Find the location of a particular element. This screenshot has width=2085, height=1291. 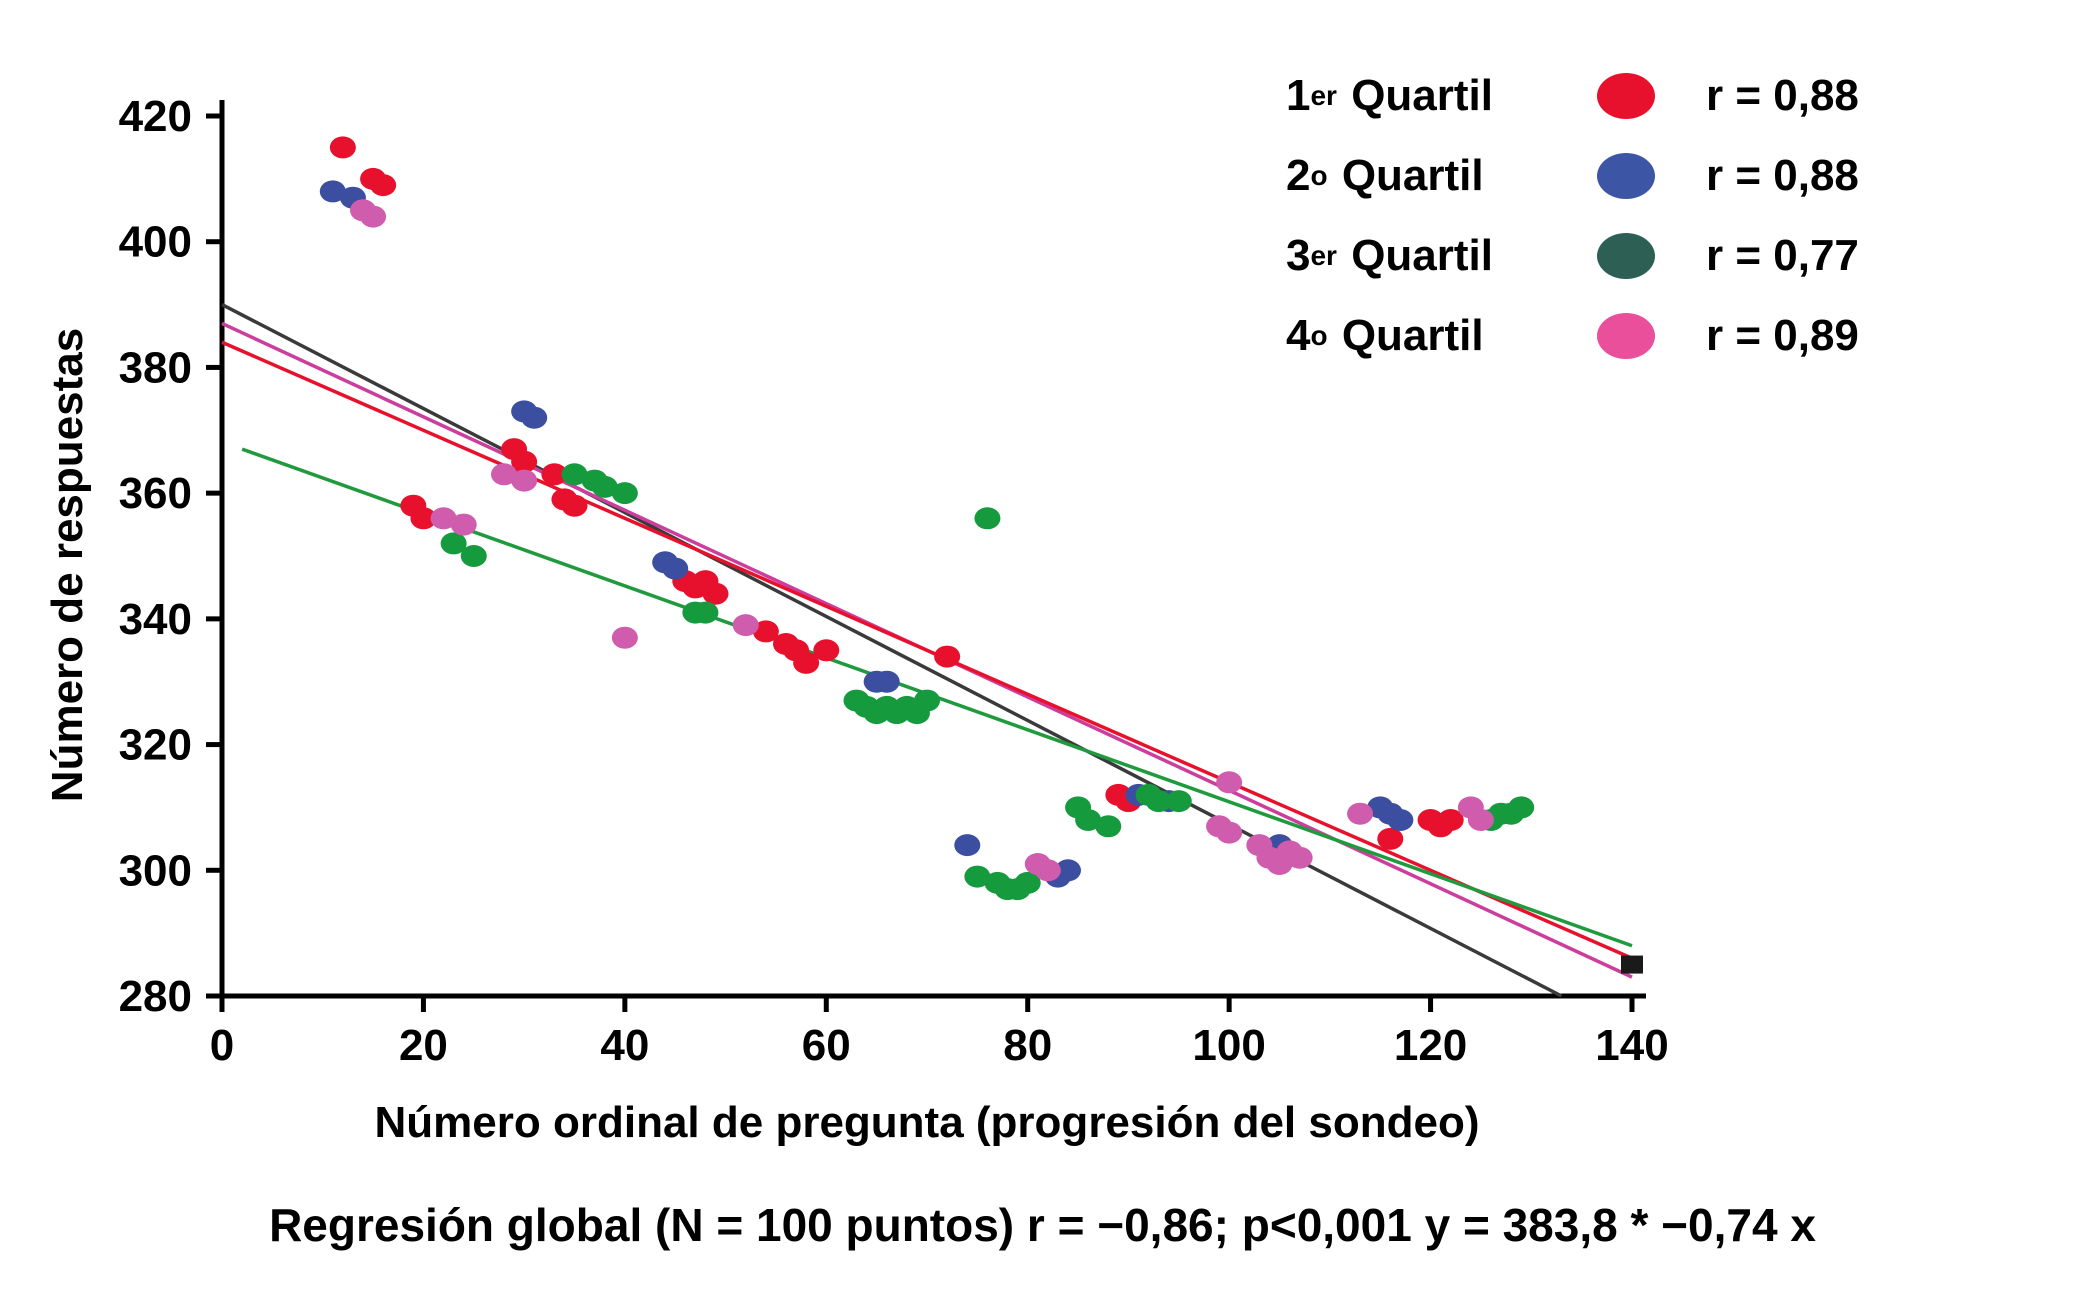

legend-r-value: r = 0,89 is located at coordinates (1782, 335).